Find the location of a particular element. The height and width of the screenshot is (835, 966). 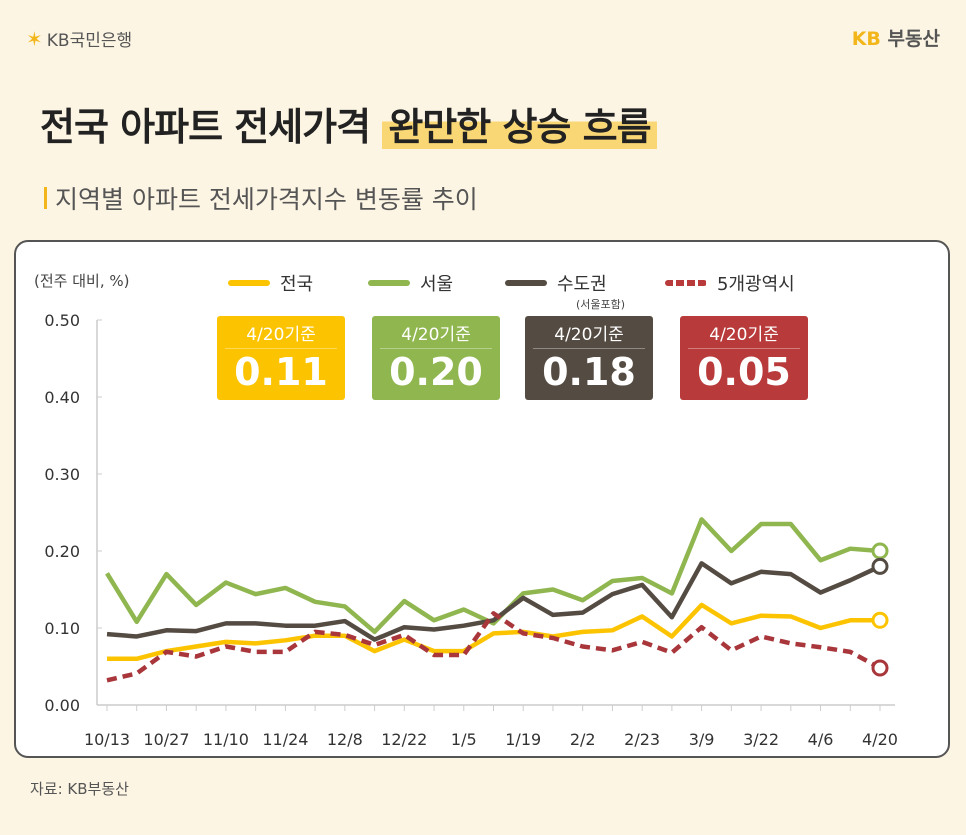

value-box-national: 4/20기준 0.11 is located at coordinates (281, 358).